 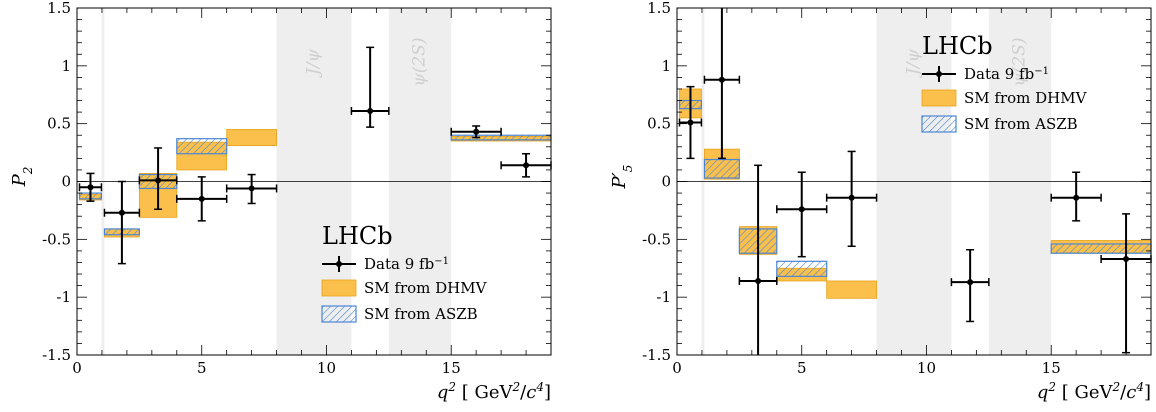 What do you see at coordinates (622, 177) in the screenshot?
I see `y-axis-title: P′5` at bounding box center [622, 177].